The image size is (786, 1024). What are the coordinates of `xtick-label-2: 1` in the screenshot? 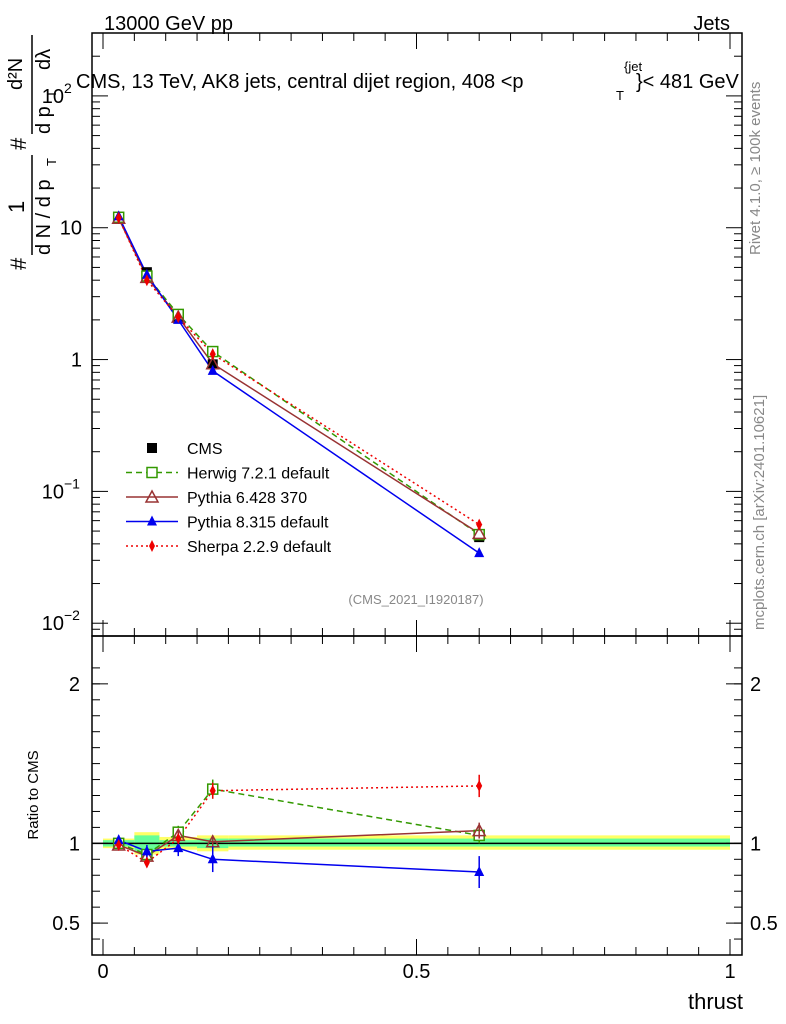 It's located at (729, 972).